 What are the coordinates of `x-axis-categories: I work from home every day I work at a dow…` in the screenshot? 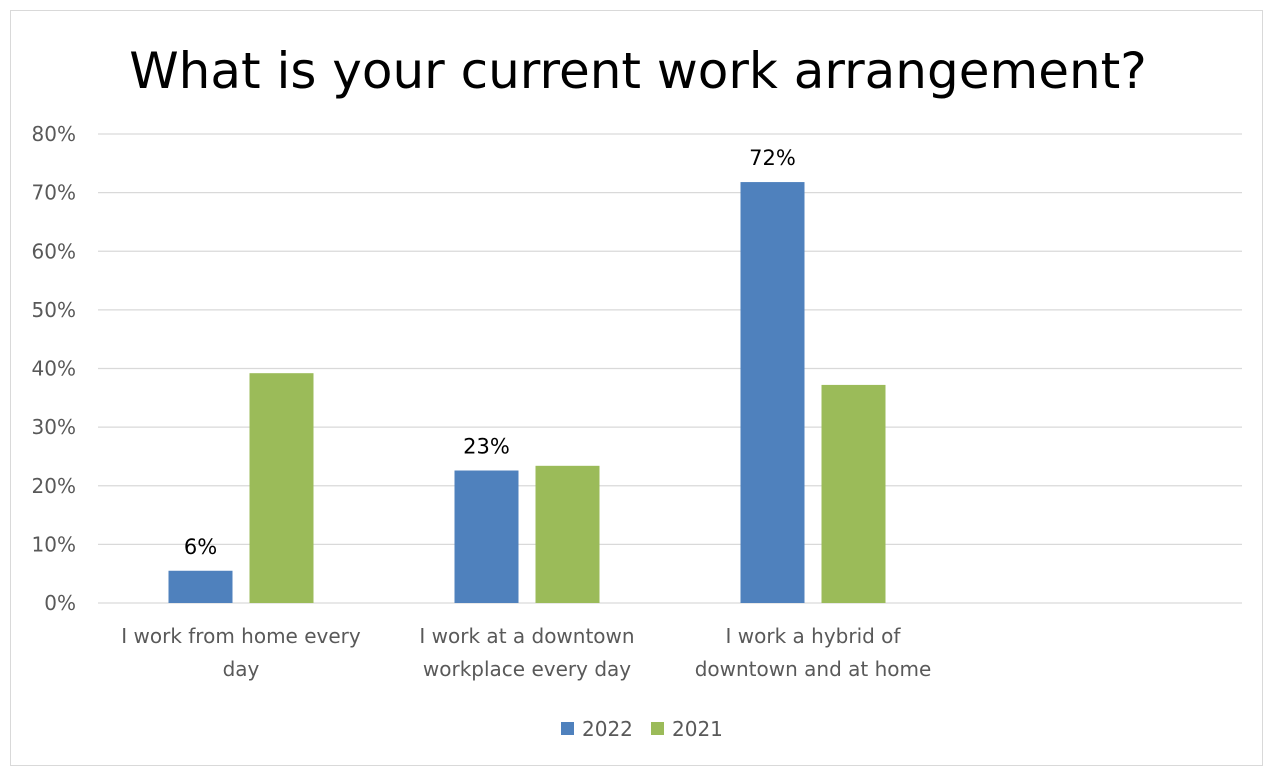 It's located at (526, 652).